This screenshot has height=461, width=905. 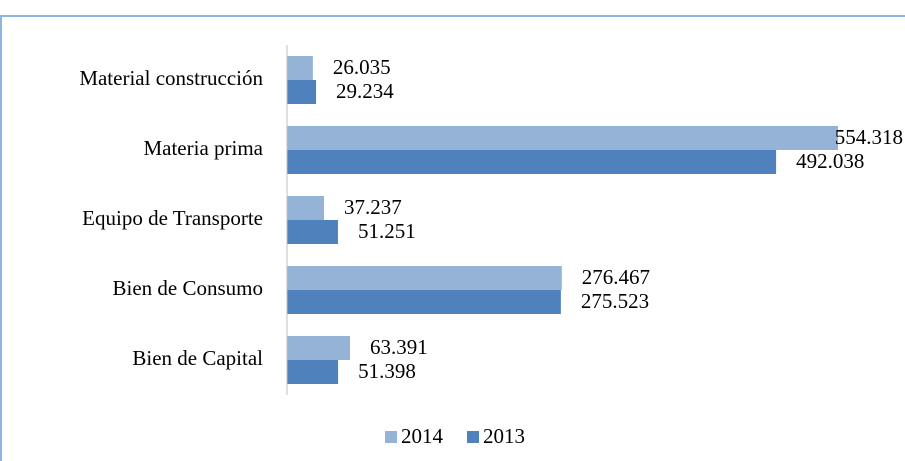 What do you see at coordinates (172, 218) in the screenshot?
I see `y-tick-label: Equipo de Transporte` at bounding box center [172, 218].